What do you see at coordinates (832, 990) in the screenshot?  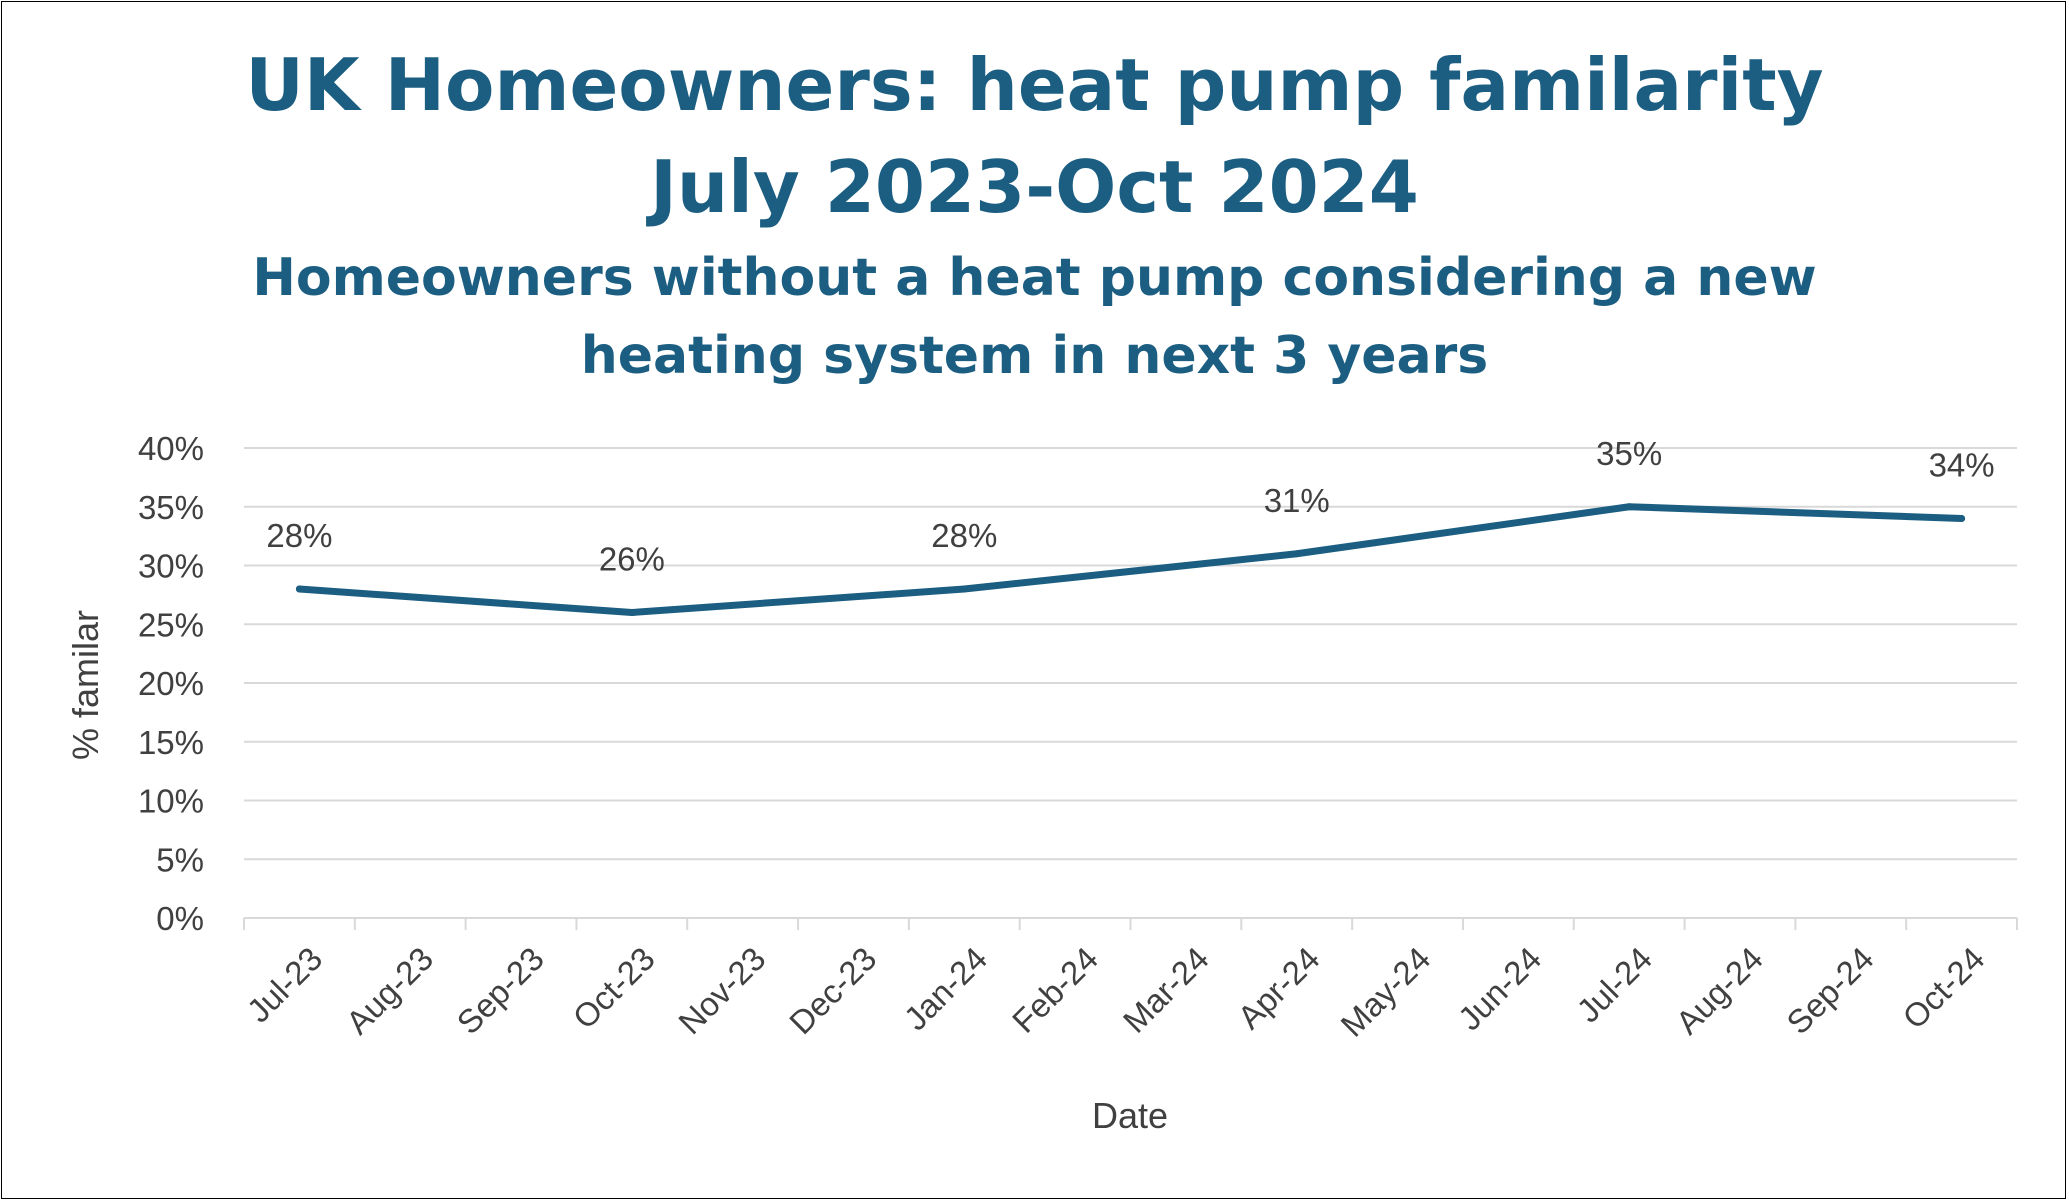 I see `x-tick-label: Dec-23` at bounding box center [832, 990].